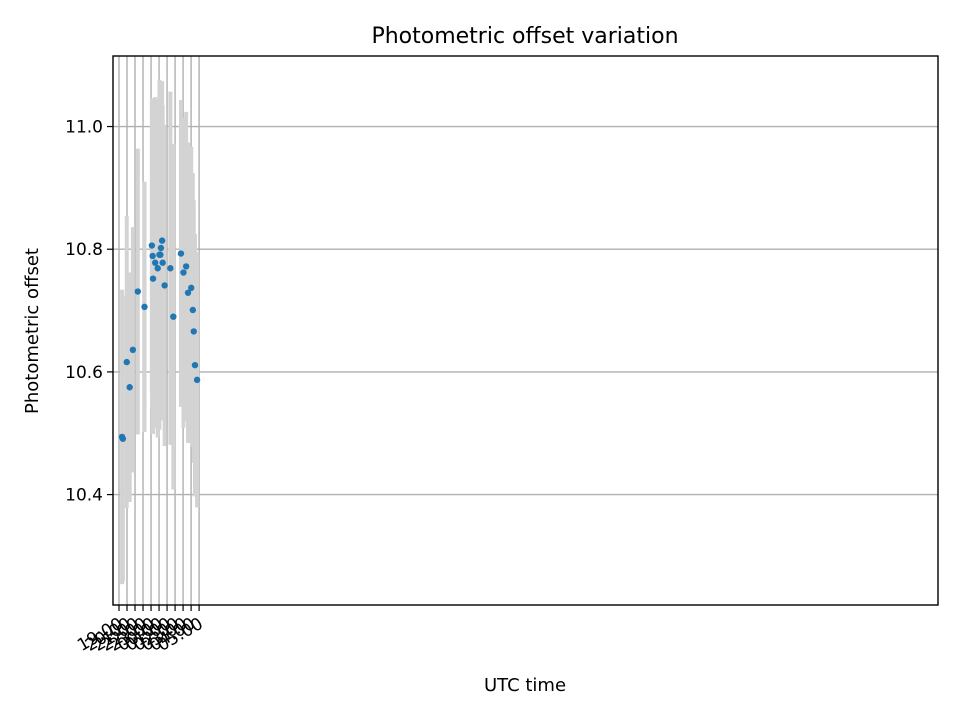 The width and height of the screenshot is (960, 720). What do you see at coordinates (524, 36) in the screenshot?
I see `chart-title: Photometric offset variation` at bounding box center [524, 36].